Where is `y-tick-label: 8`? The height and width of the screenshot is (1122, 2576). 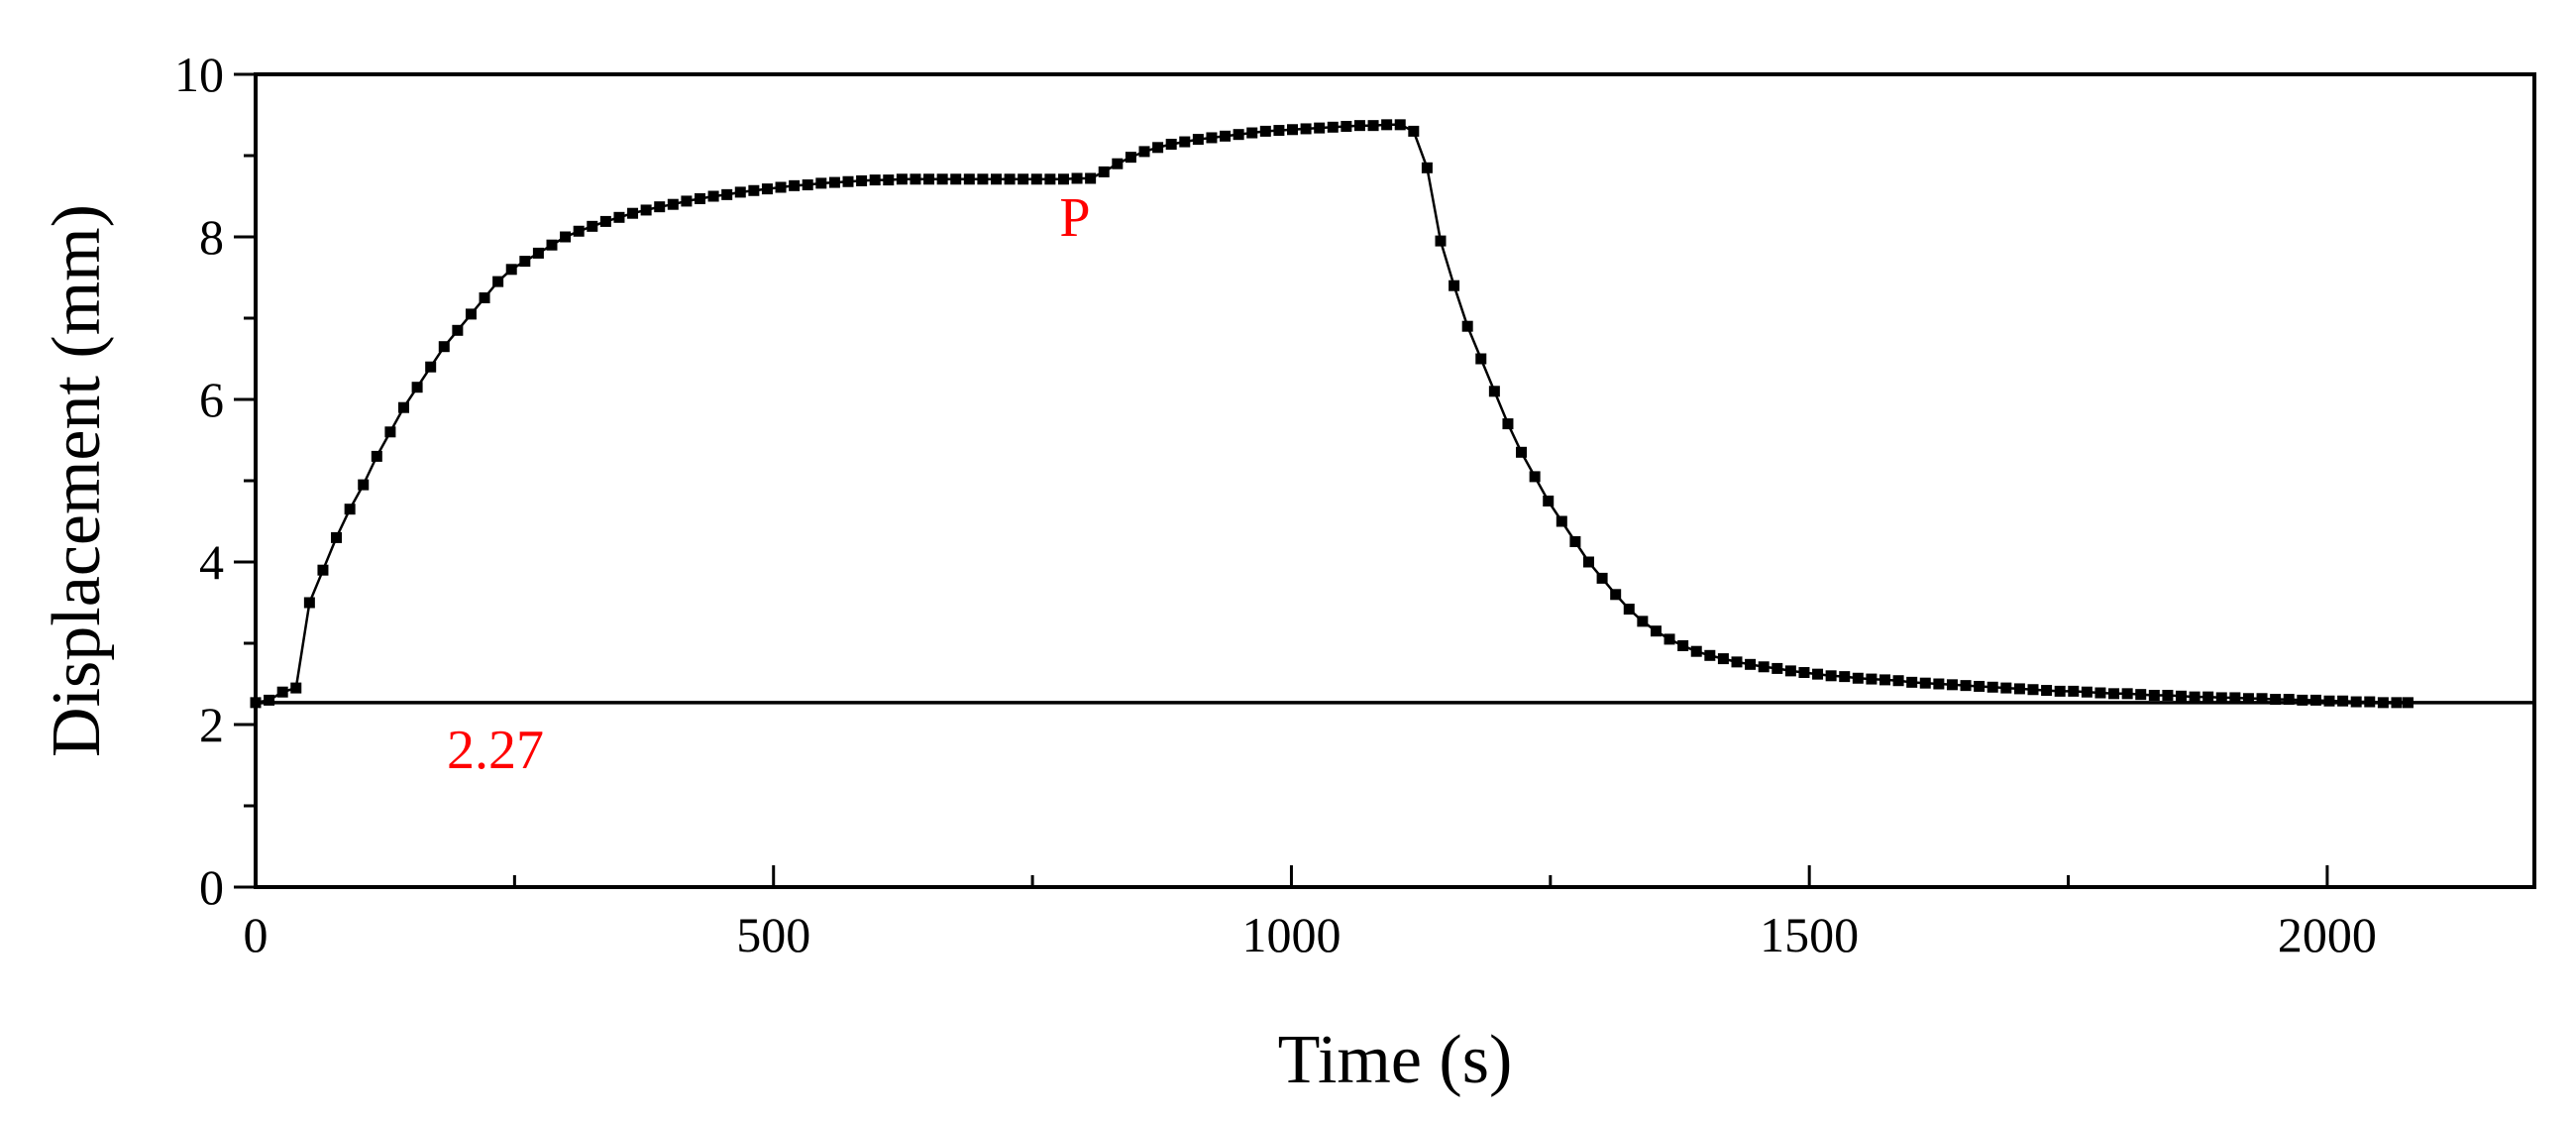
y-tick-label: 8 is located at coordinates (212, 237).